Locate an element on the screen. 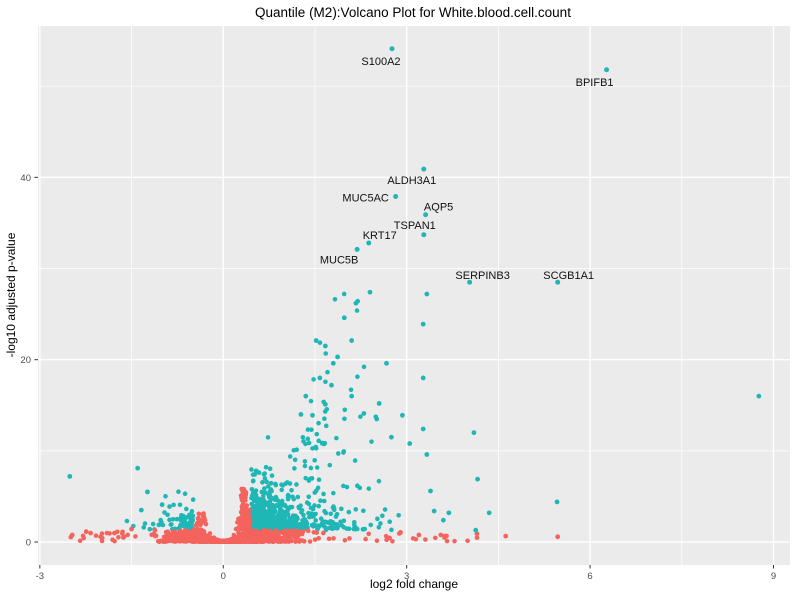 Image resolution: width=800 pixels, height=600 pixels. gene-label-MUC5AC: MUC5AC is located at coordinates (365, 198).